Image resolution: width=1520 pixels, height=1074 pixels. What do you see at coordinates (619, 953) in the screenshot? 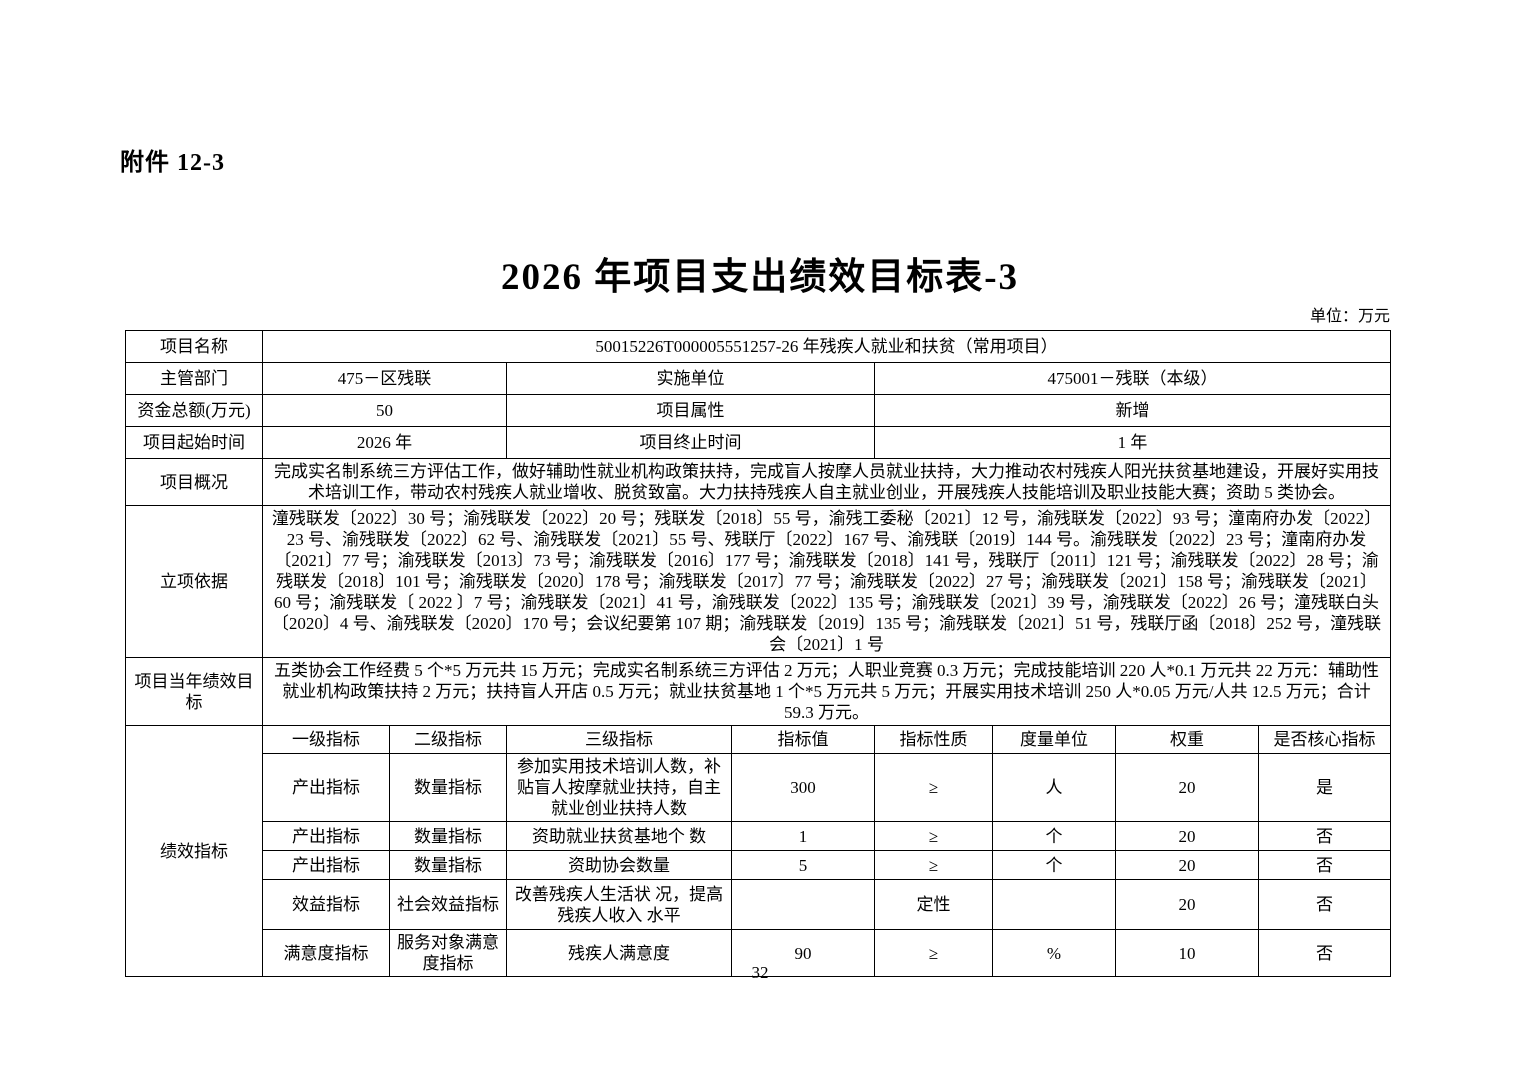
I see `indicator-cell: 残疾人满意度` at bounding box center [619, 953].